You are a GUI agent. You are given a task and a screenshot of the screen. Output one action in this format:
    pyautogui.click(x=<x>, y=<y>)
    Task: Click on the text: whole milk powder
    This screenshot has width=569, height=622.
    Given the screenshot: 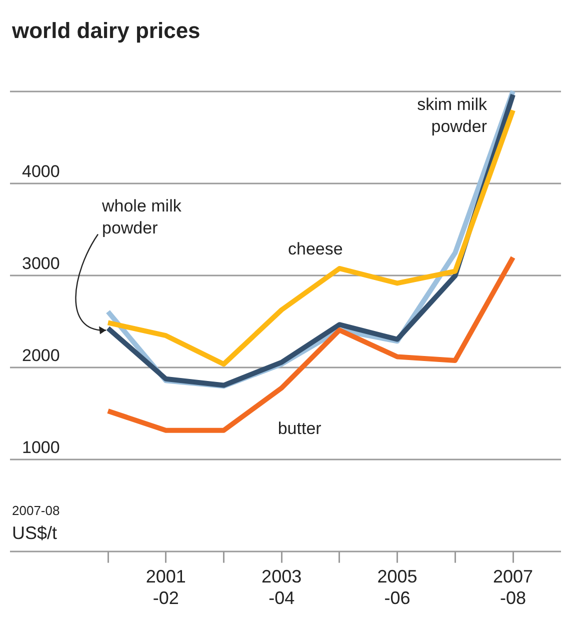 What is the action you would take?
    pyautogui.click(x=141, y=217)
    